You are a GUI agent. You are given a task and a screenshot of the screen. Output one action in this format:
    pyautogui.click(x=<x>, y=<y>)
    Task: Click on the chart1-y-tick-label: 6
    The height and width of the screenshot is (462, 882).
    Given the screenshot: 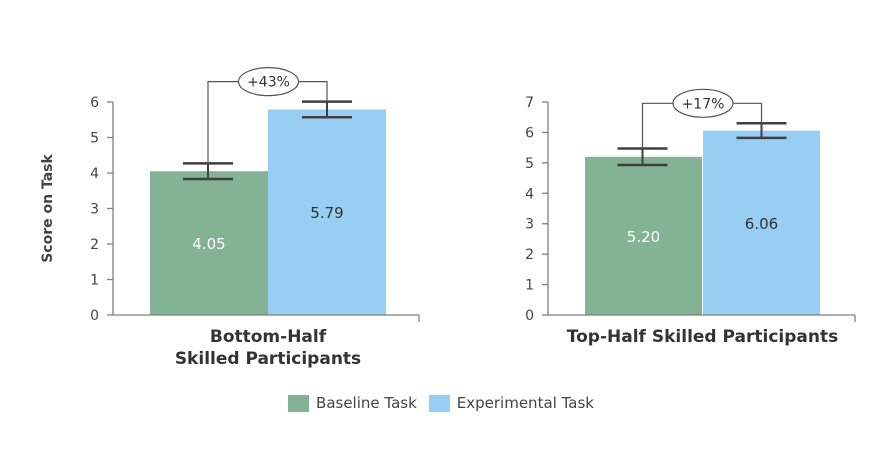 What is the action you would take?
    pyautogui.click(x=94, y=103)
    